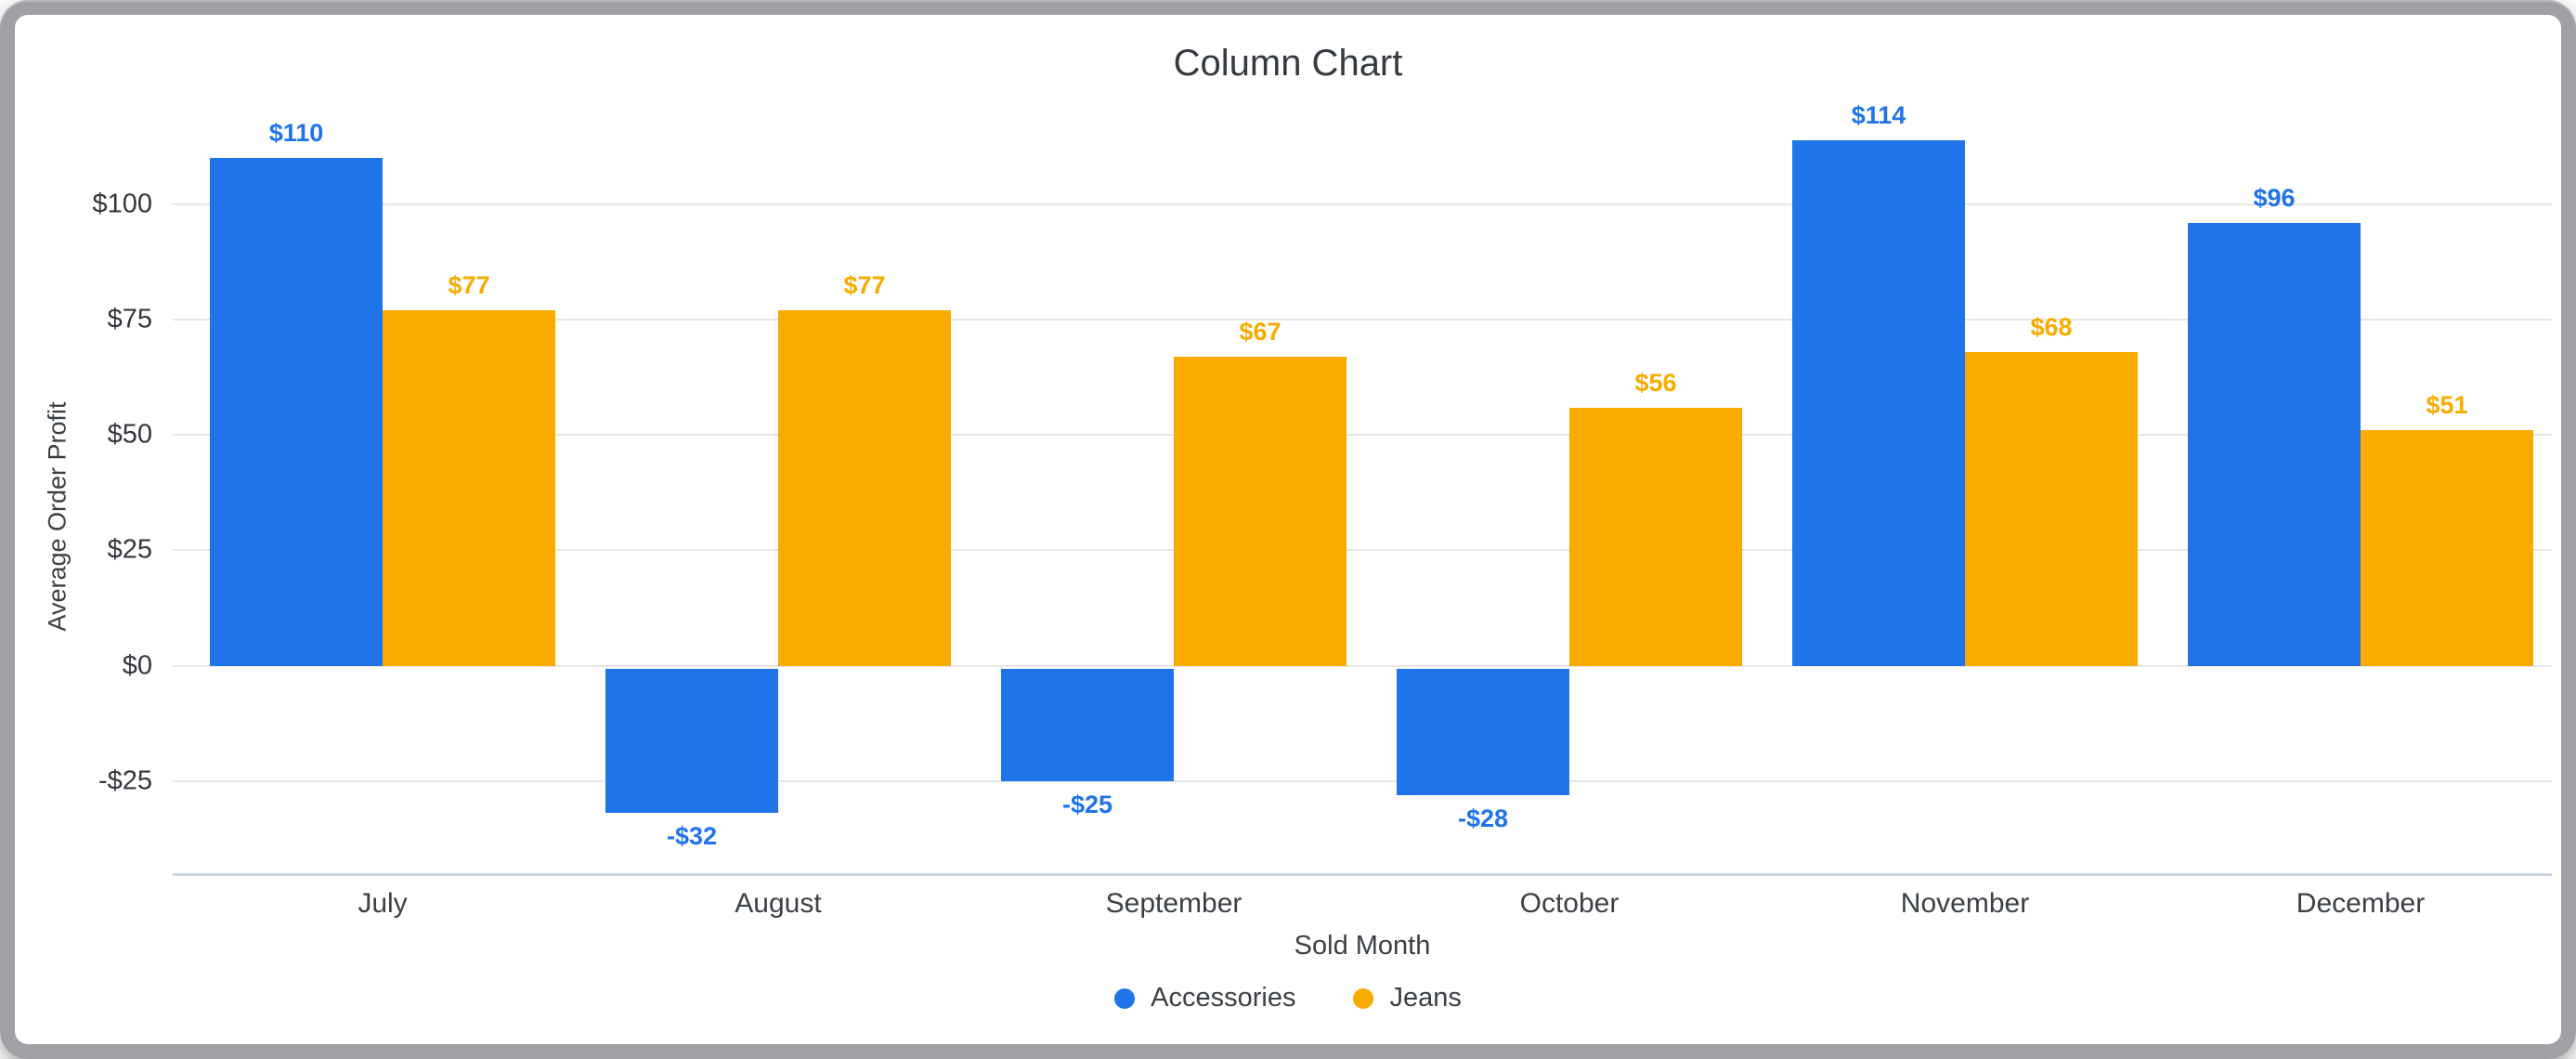  I want to click on bar-label: -$32, so click(692, 836).